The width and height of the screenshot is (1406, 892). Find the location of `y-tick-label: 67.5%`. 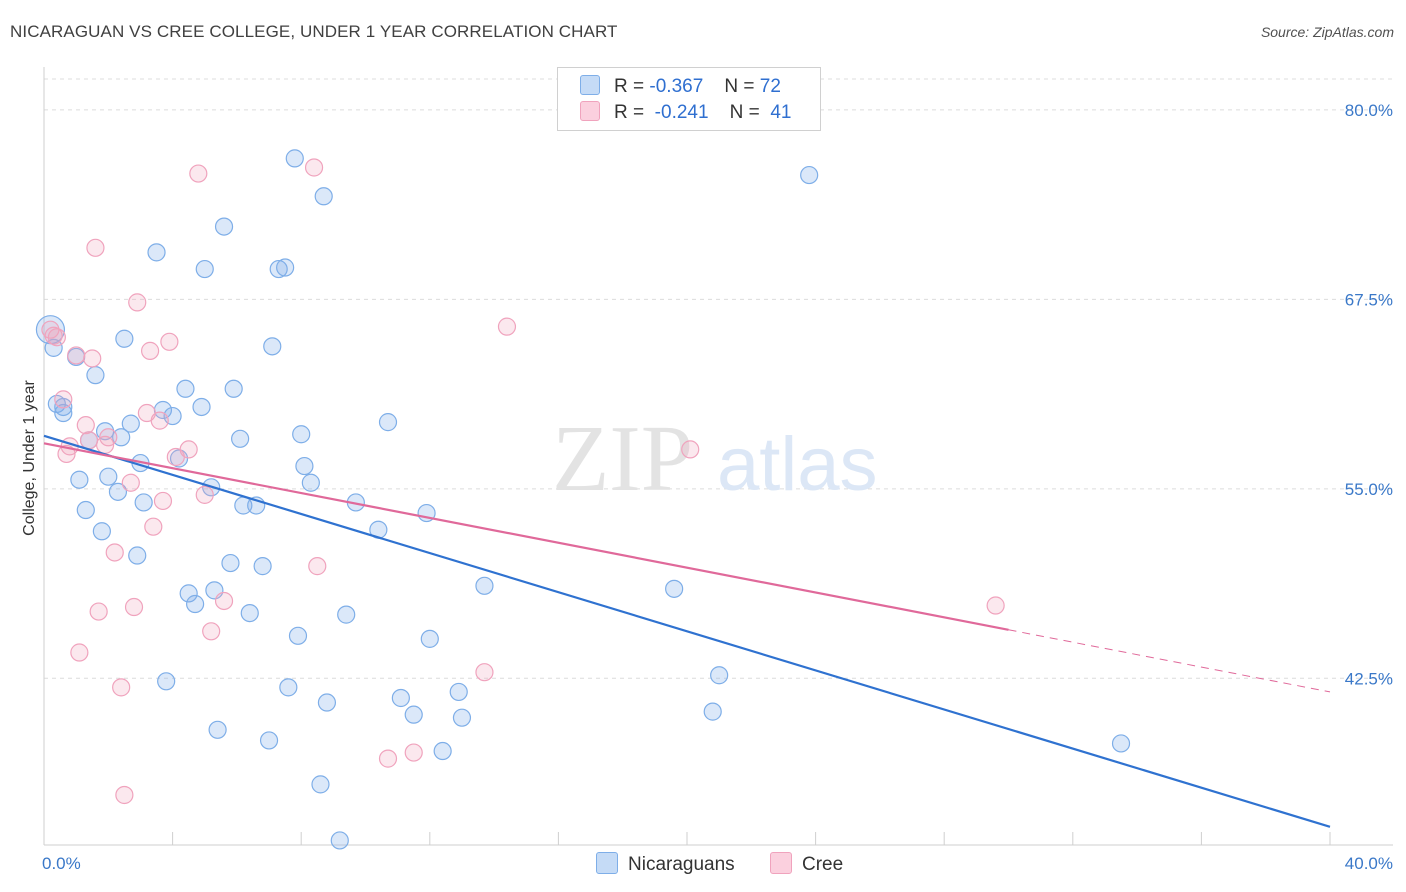

y-tick-label: 67.5% is located at coordinates (1369, 299).